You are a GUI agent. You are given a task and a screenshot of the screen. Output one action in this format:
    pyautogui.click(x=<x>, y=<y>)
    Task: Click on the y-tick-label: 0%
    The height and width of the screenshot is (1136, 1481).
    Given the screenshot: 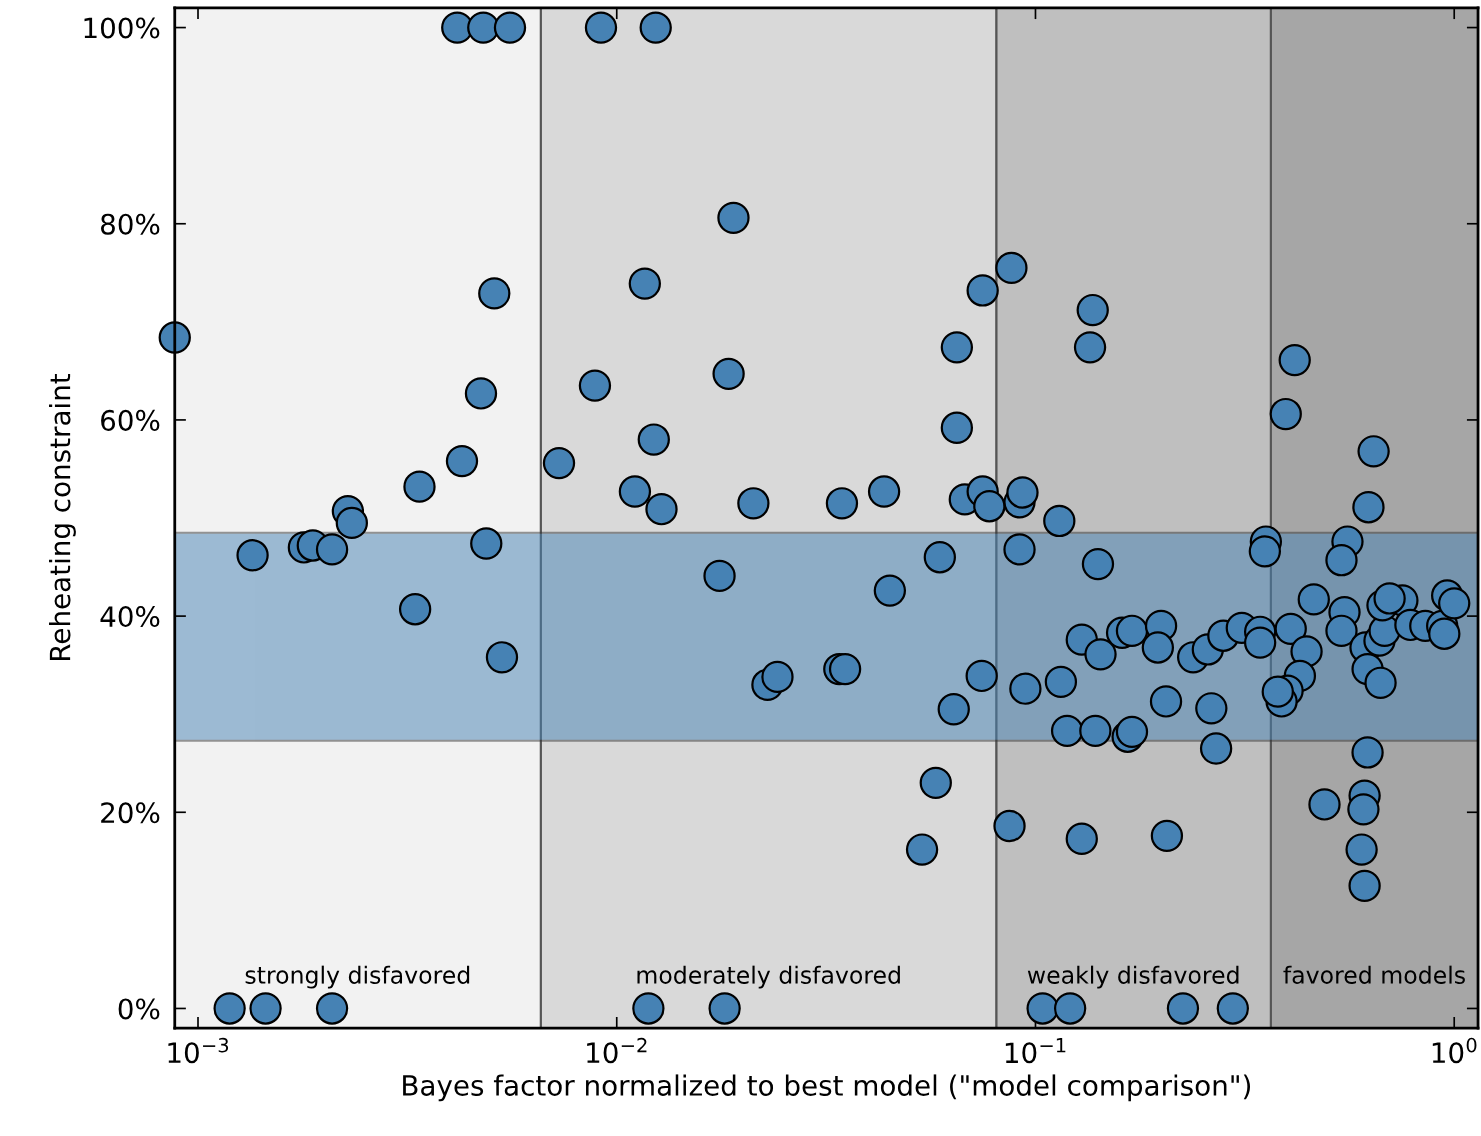 What is the action you would take?
    pyautogui.click(x=139, y=1009)
    